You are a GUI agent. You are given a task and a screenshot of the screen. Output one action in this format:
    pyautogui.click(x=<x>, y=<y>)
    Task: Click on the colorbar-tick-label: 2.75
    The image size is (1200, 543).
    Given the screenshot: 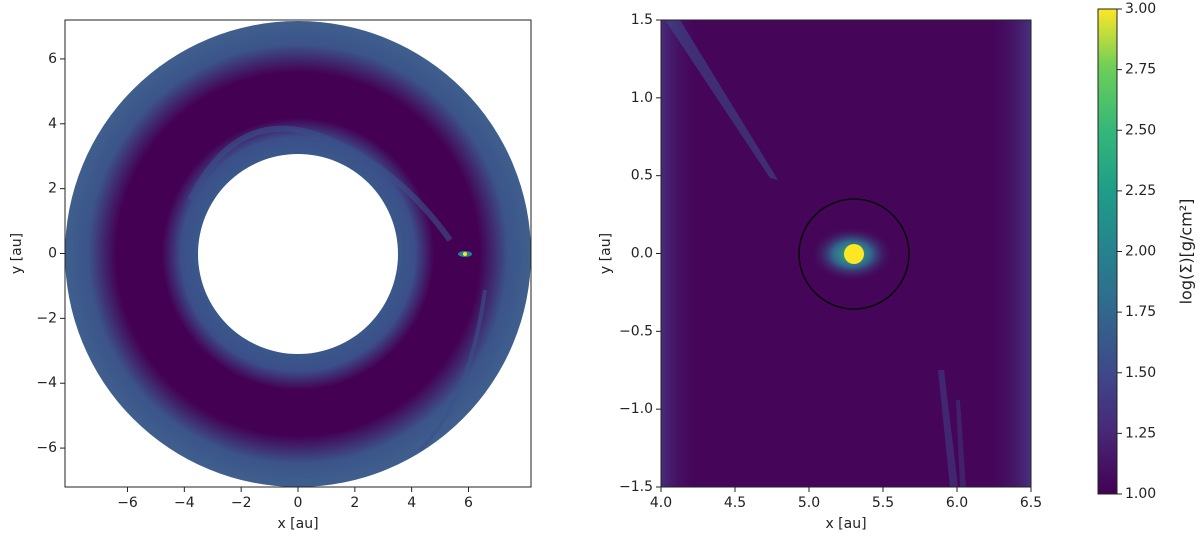 What is the action you would take?
    pyautogui.click(x=1140, y=70)
    